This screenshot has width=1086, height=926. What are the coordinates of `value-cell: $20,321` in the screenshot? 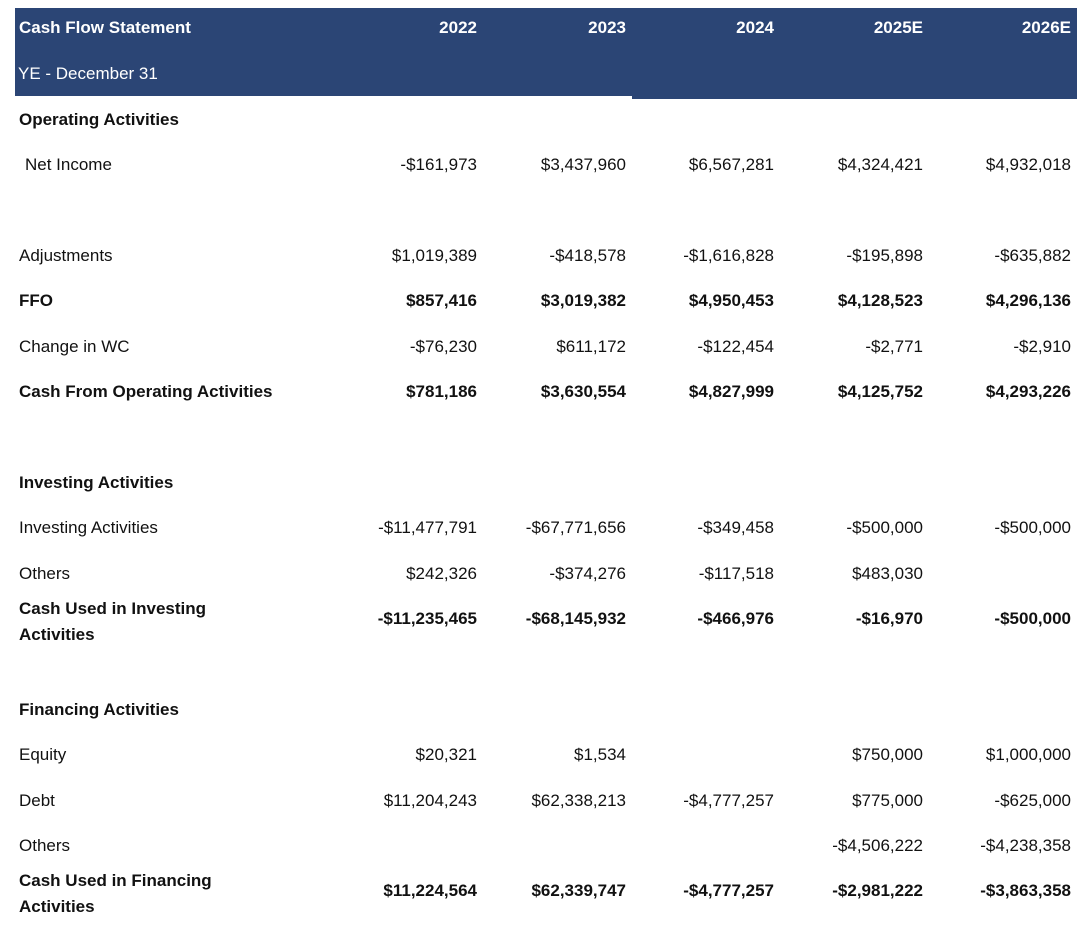 It's located at (446, 754).